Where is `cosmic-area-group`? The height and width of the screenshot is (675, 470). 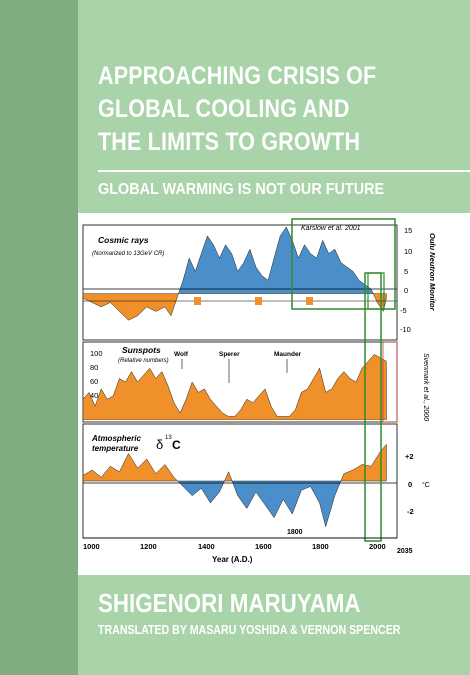 cosmic-area-group is located at coordinates (235, 274).